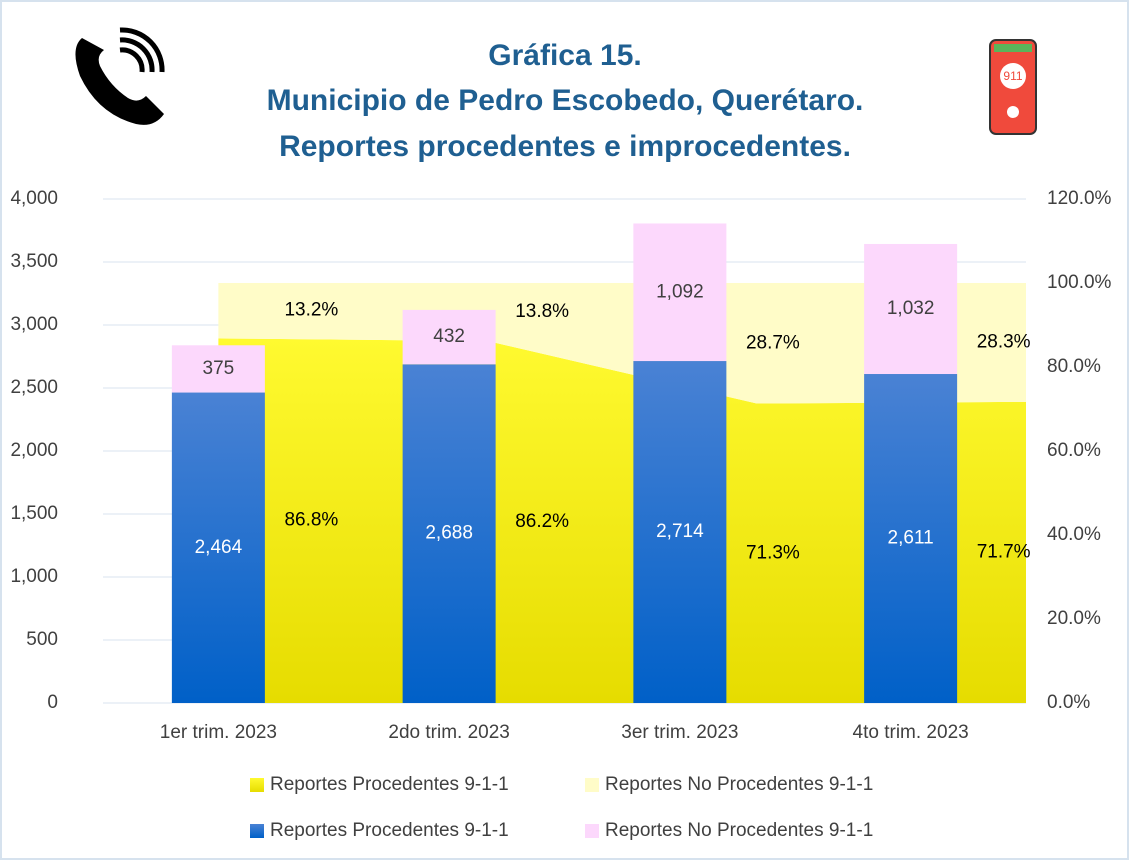  I want to click on data-label: 86.8%, so click(311, 520).